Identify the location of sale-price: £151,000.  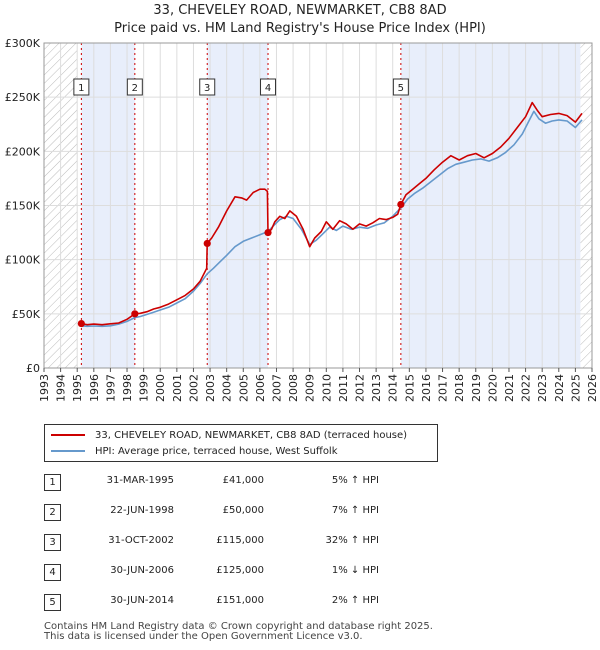
(240, 600).